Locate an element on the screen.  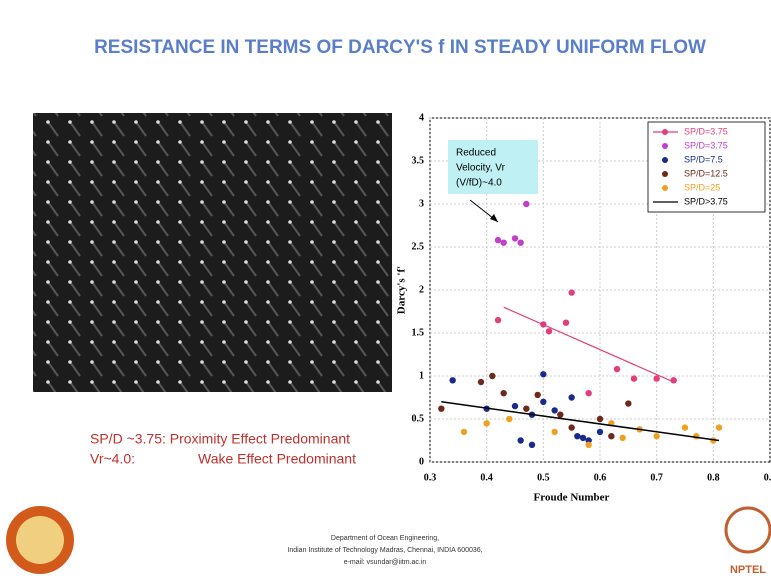
note: Wake Effect Predominant is located at coordinates (277, 459).